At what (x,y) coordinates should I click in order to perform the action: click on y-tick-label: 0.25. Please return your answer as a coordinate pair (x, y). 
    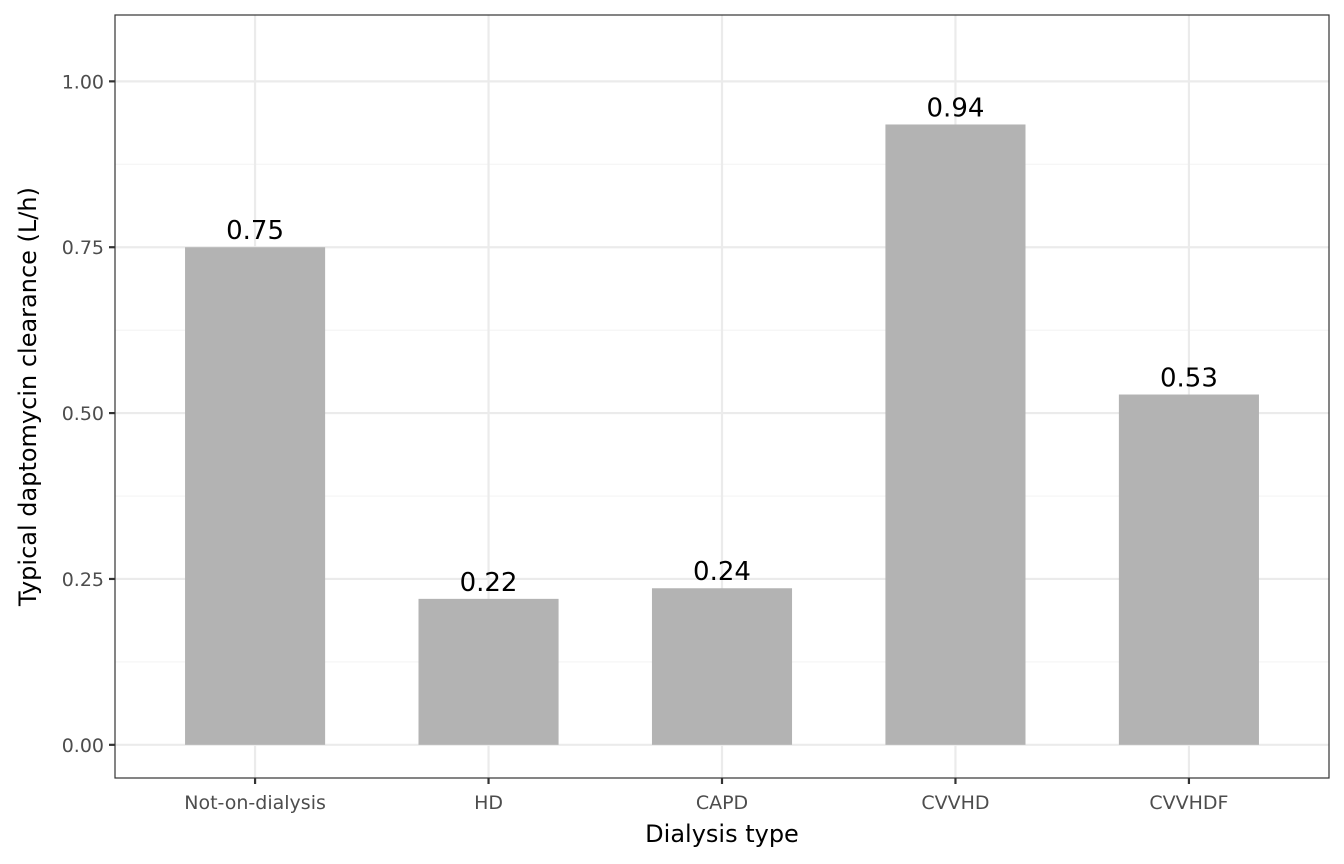
    Looking at the image, I should click on (83, 580).